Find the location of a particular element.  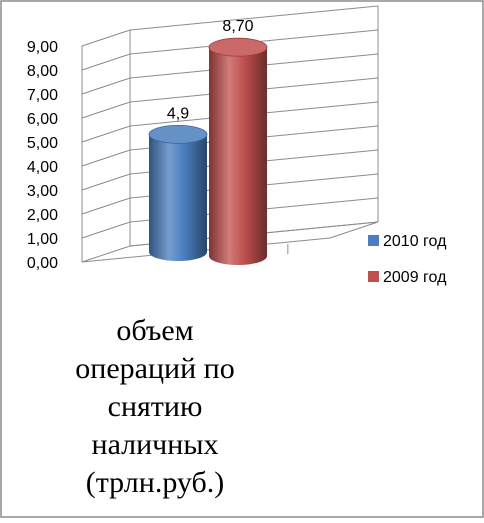

legend: 2010 год 2009 год is located at coordinates (407, 259).